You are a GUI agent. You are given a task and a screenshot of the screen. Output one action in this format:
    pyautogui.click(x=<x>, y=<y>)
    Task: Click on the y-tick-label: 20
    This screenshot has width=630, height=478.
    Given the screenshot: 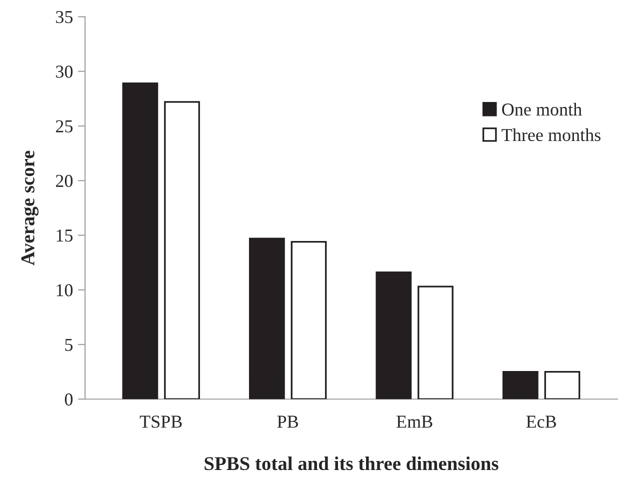 What is the action you would take?
    pyautogui.click(x=64, y=181)
    